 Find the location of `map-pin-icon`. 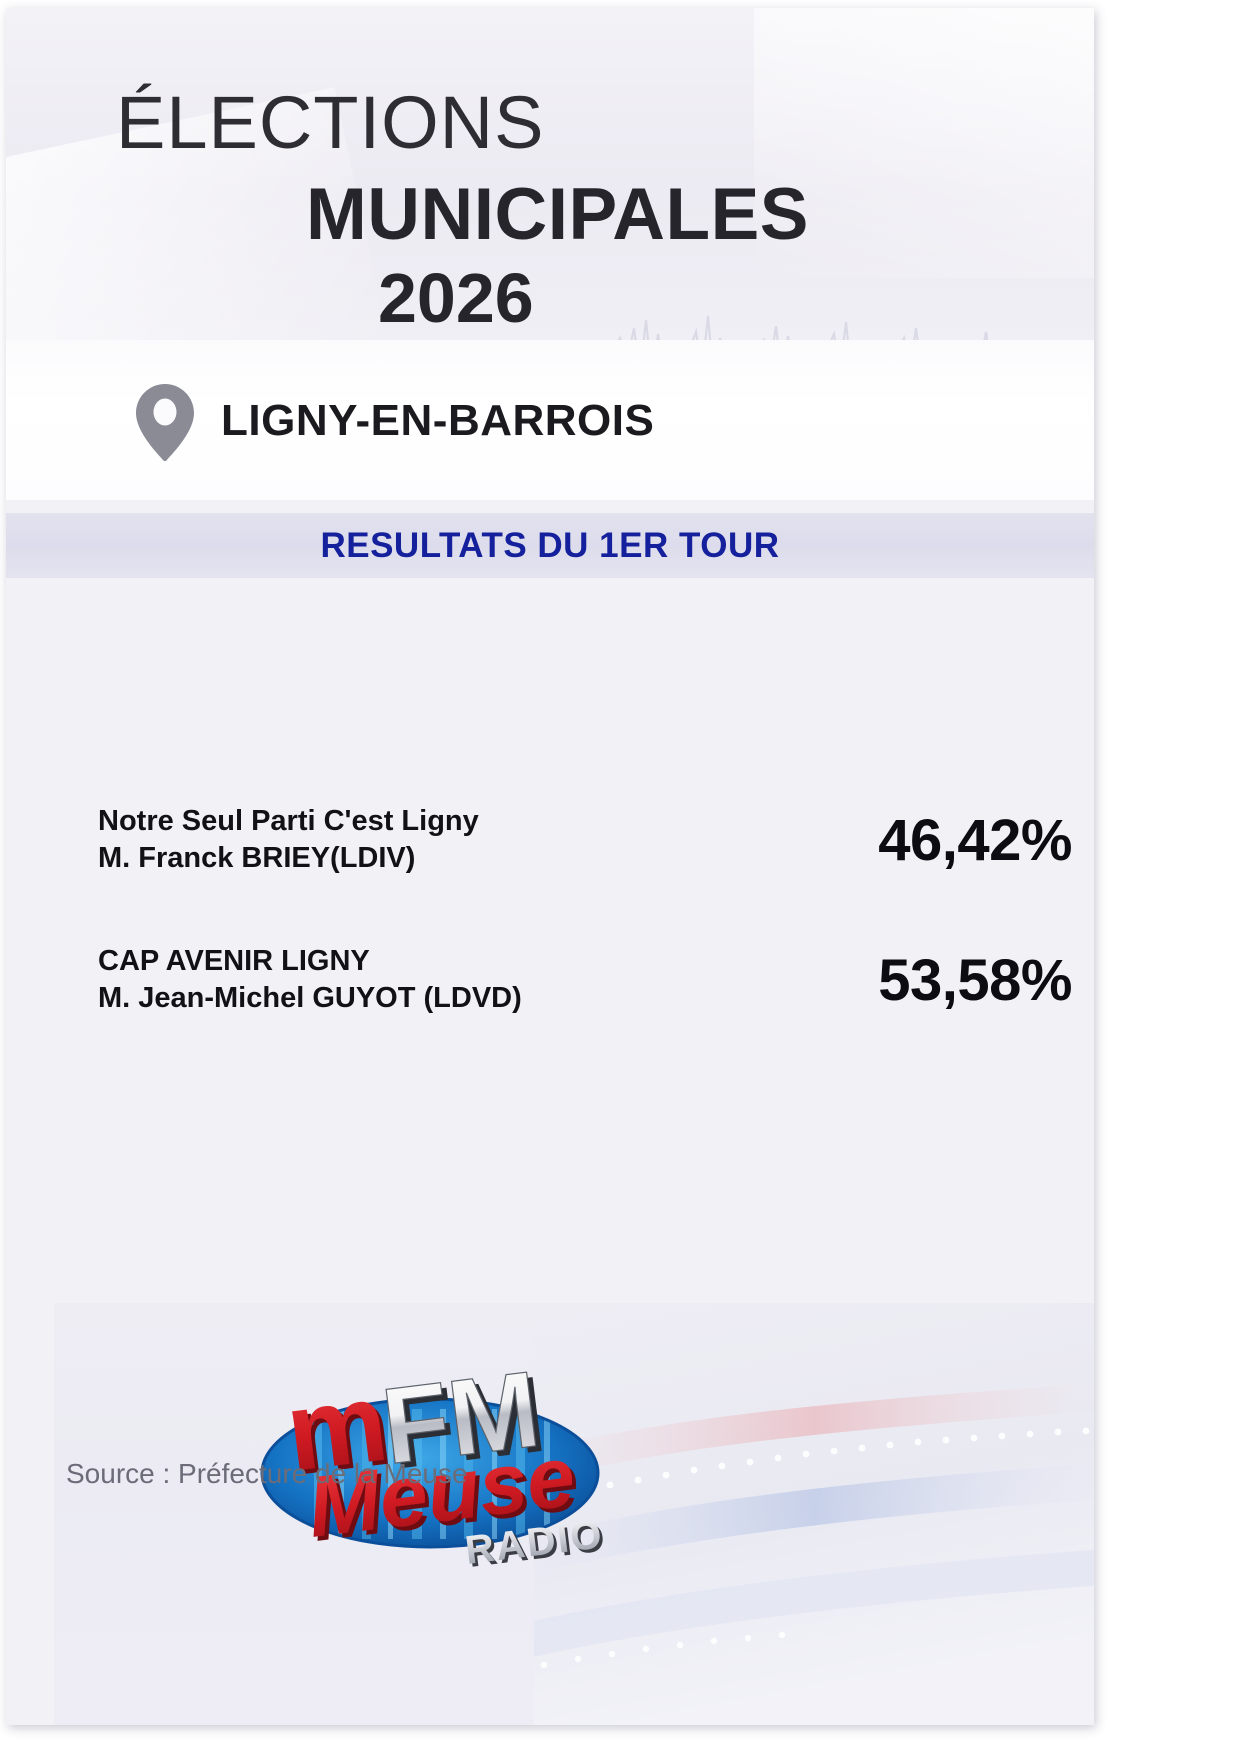

map-pin-icon is located at coordinates (165, 423).